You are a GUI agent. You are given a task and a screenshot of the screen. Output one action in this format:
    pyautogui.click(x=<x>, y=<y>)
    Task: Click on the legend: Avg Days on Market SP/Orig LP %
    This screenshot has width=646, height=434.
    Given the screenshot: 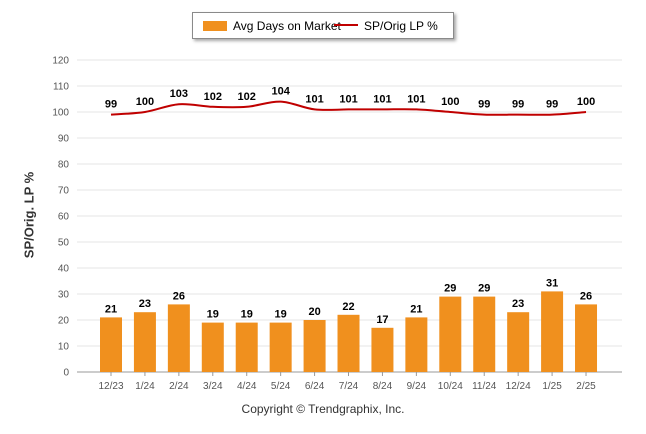 What is the action you would take?
    pyautogui.click(x=323, y=25)
    